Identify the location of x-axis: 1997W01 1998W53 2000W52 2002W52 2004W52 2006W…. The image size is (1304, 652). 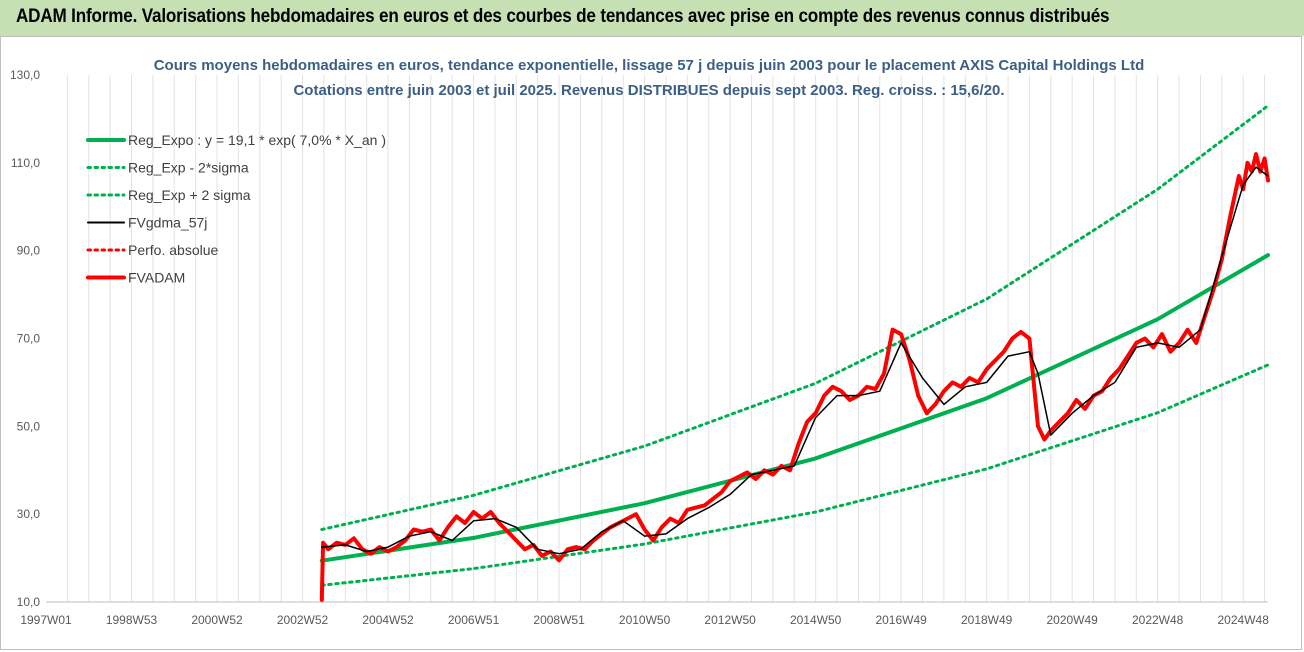
(645, 614).